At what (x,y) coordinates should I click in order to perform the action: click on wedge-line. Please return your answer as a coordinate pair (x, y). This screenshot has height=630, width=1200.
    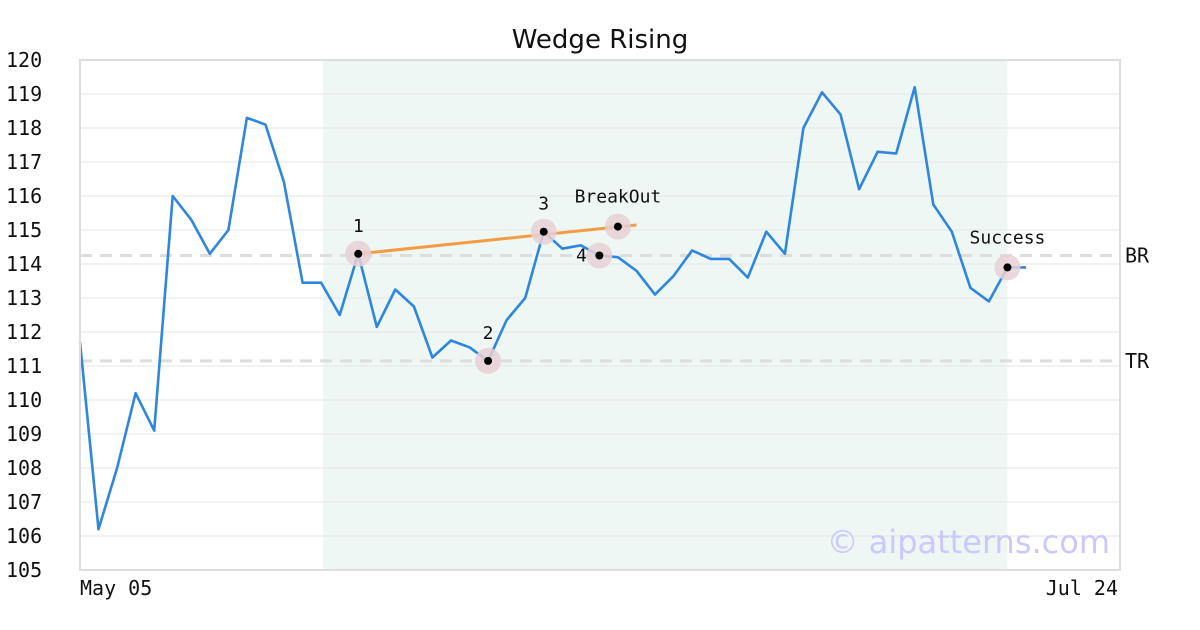
    Looking at the image, I should click on (497, 239).